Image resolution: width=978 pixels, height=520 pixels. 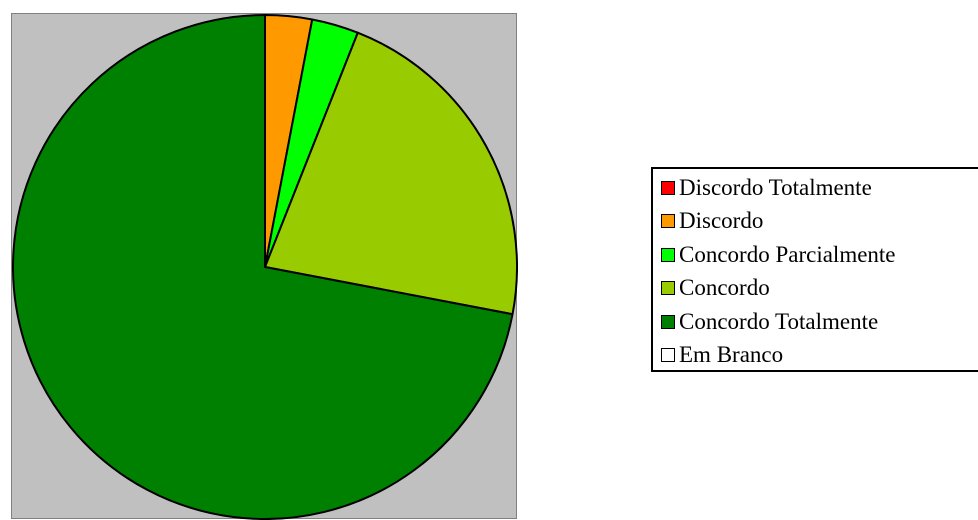 What do you see at coordinates (787, 254) in the screenshot?
I see `legend-label: Concordo Parcialmente` at bounding box center [787, 254].